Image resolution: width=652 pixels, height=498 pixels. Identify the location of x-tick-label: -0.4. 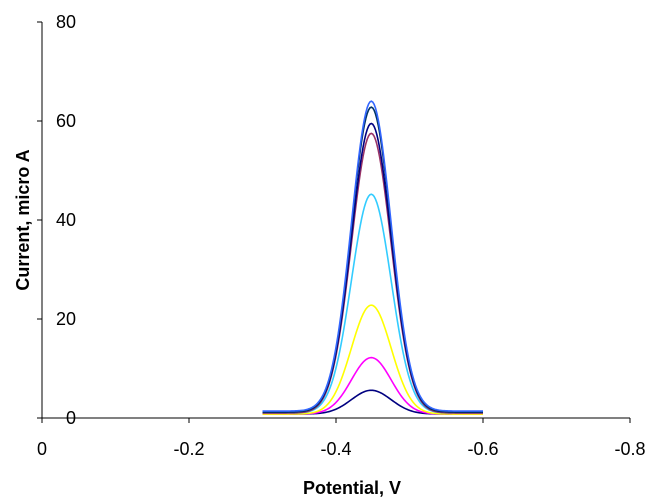
(335, 449).